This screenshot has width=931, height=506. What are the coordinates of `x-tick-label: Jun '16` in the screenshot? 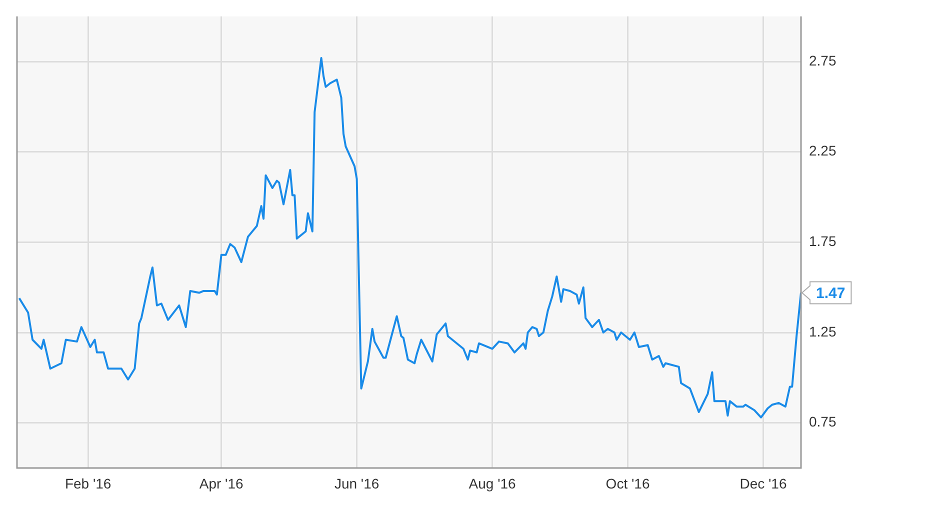 It's located at (357, 483).